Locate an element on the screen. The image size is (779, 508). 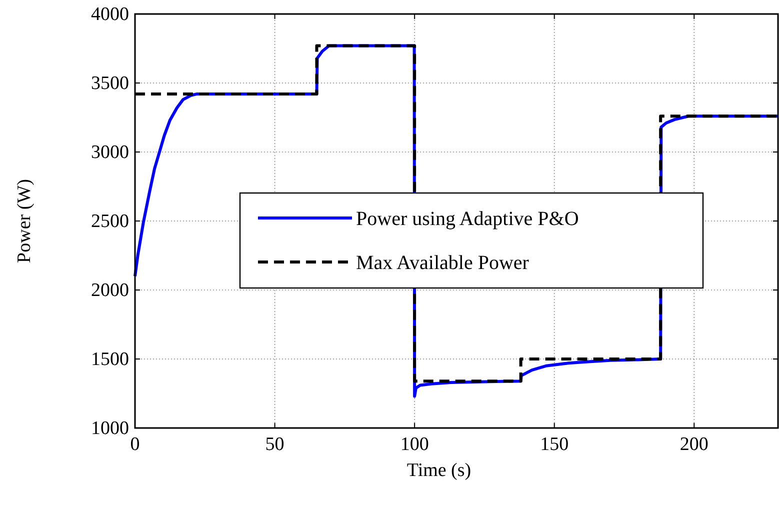
y-tick-label: 4000 is located at coordinates (110, 14).